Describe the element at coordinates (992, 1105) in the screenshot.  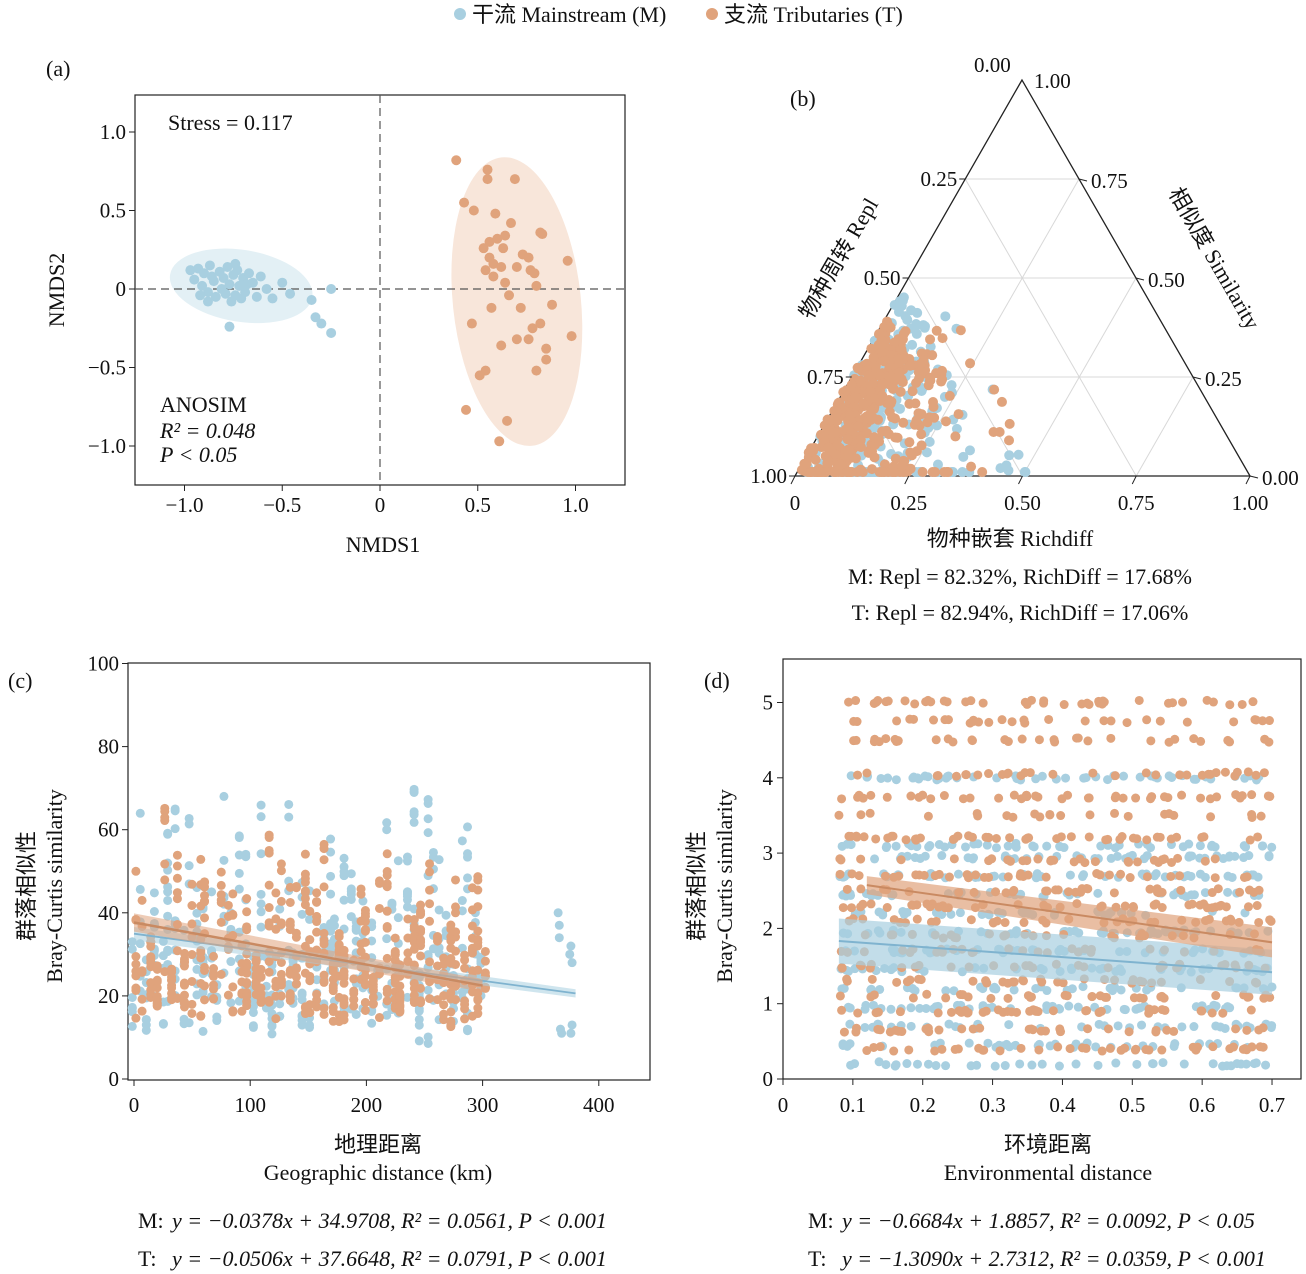
I see `x-tick-label: 0.3` at that location.